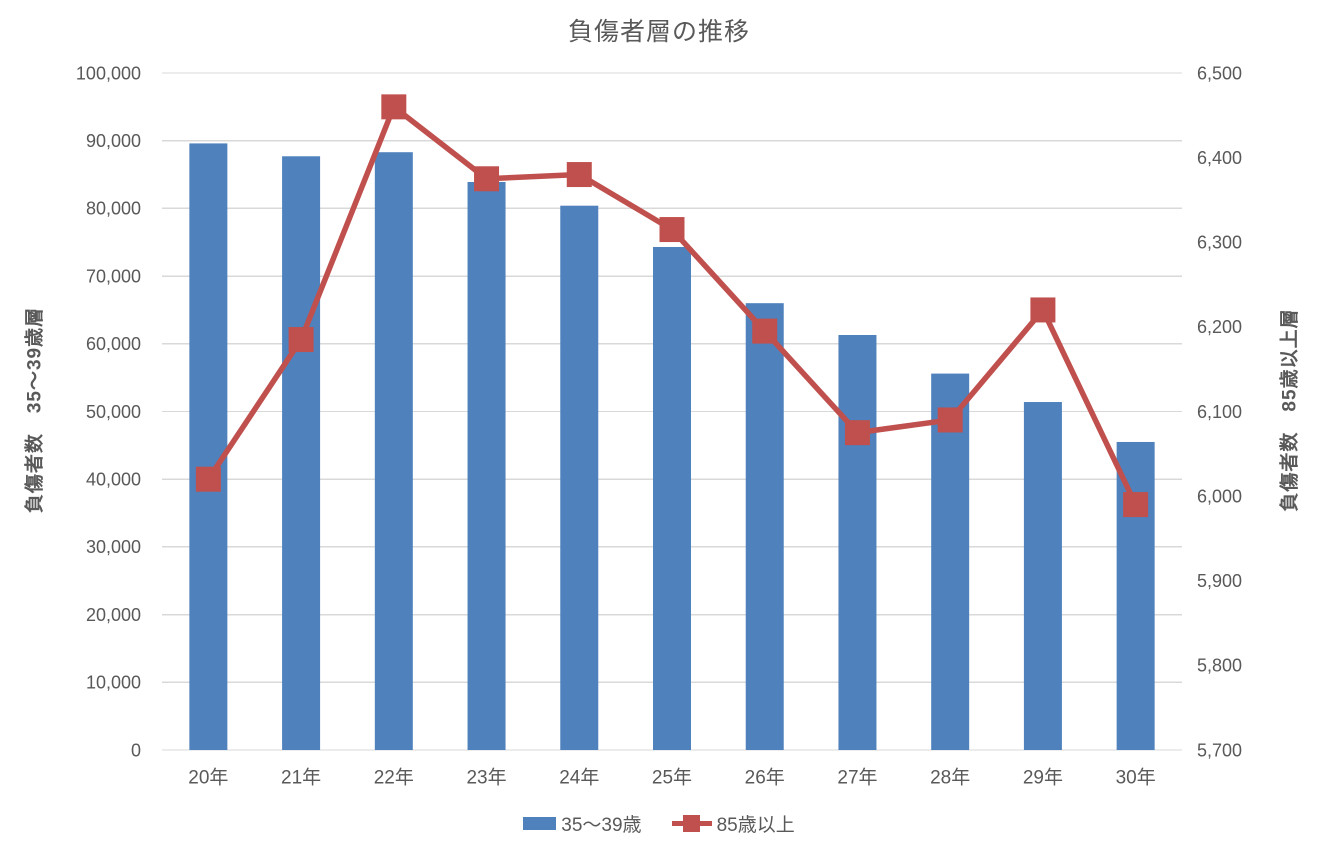 The image size is (1318, 848). Describe the element at coordinates (113, 141) in the screenshot. I see `left-axis-tick-label: 90,000` at that location.